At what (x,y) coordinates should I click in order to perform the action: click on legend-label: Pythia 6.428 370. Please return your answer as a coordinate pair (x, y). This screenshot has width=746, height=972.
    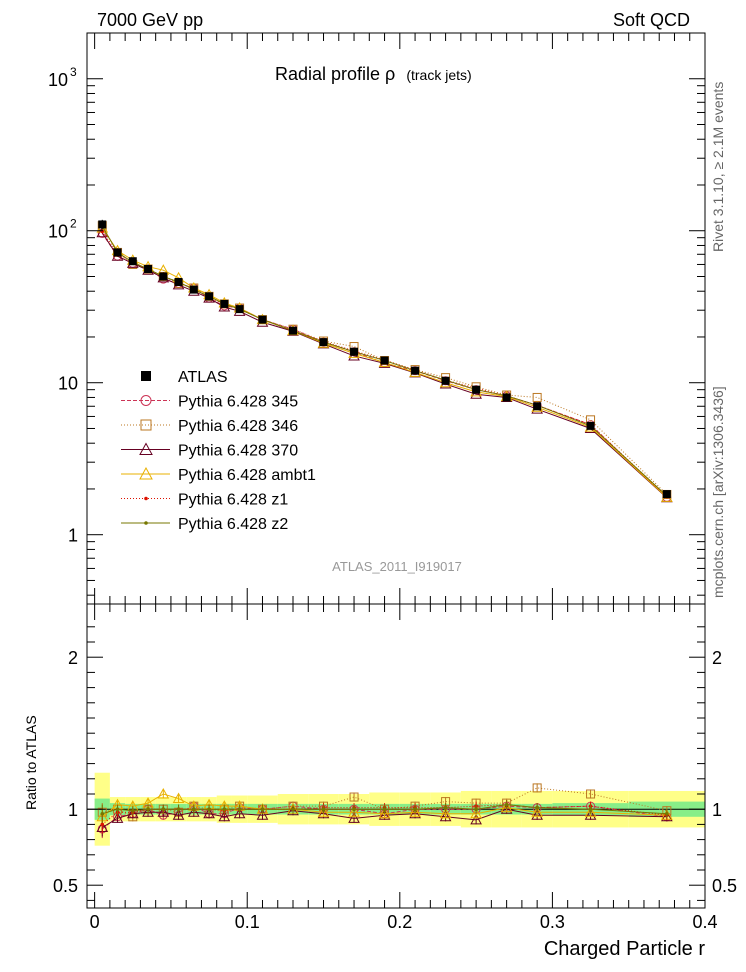
    Looking at the image, I should click on (238, 451).